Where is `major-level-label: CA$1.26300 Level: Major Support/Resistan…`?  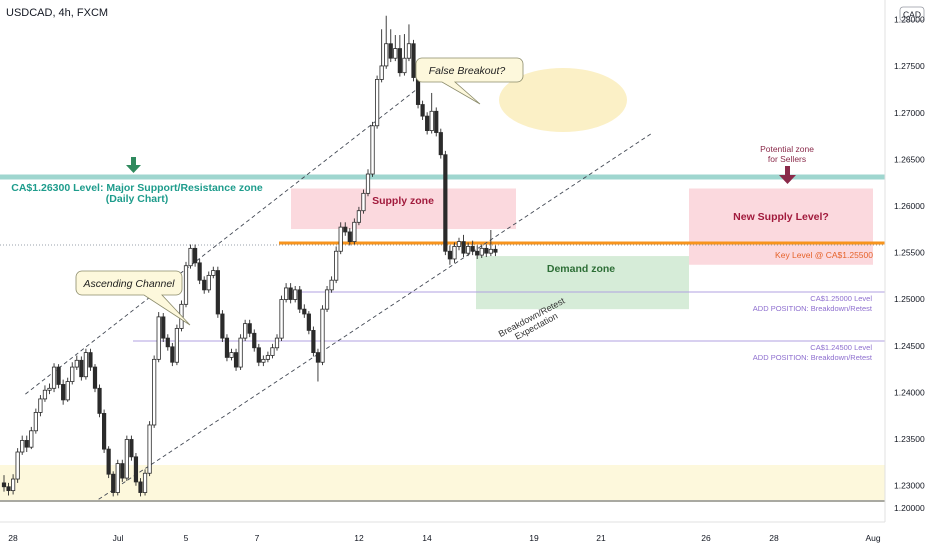
major-level-label: CA$1.26300 Level: Major Support/Resistan… is located at coordinates (137, 188).